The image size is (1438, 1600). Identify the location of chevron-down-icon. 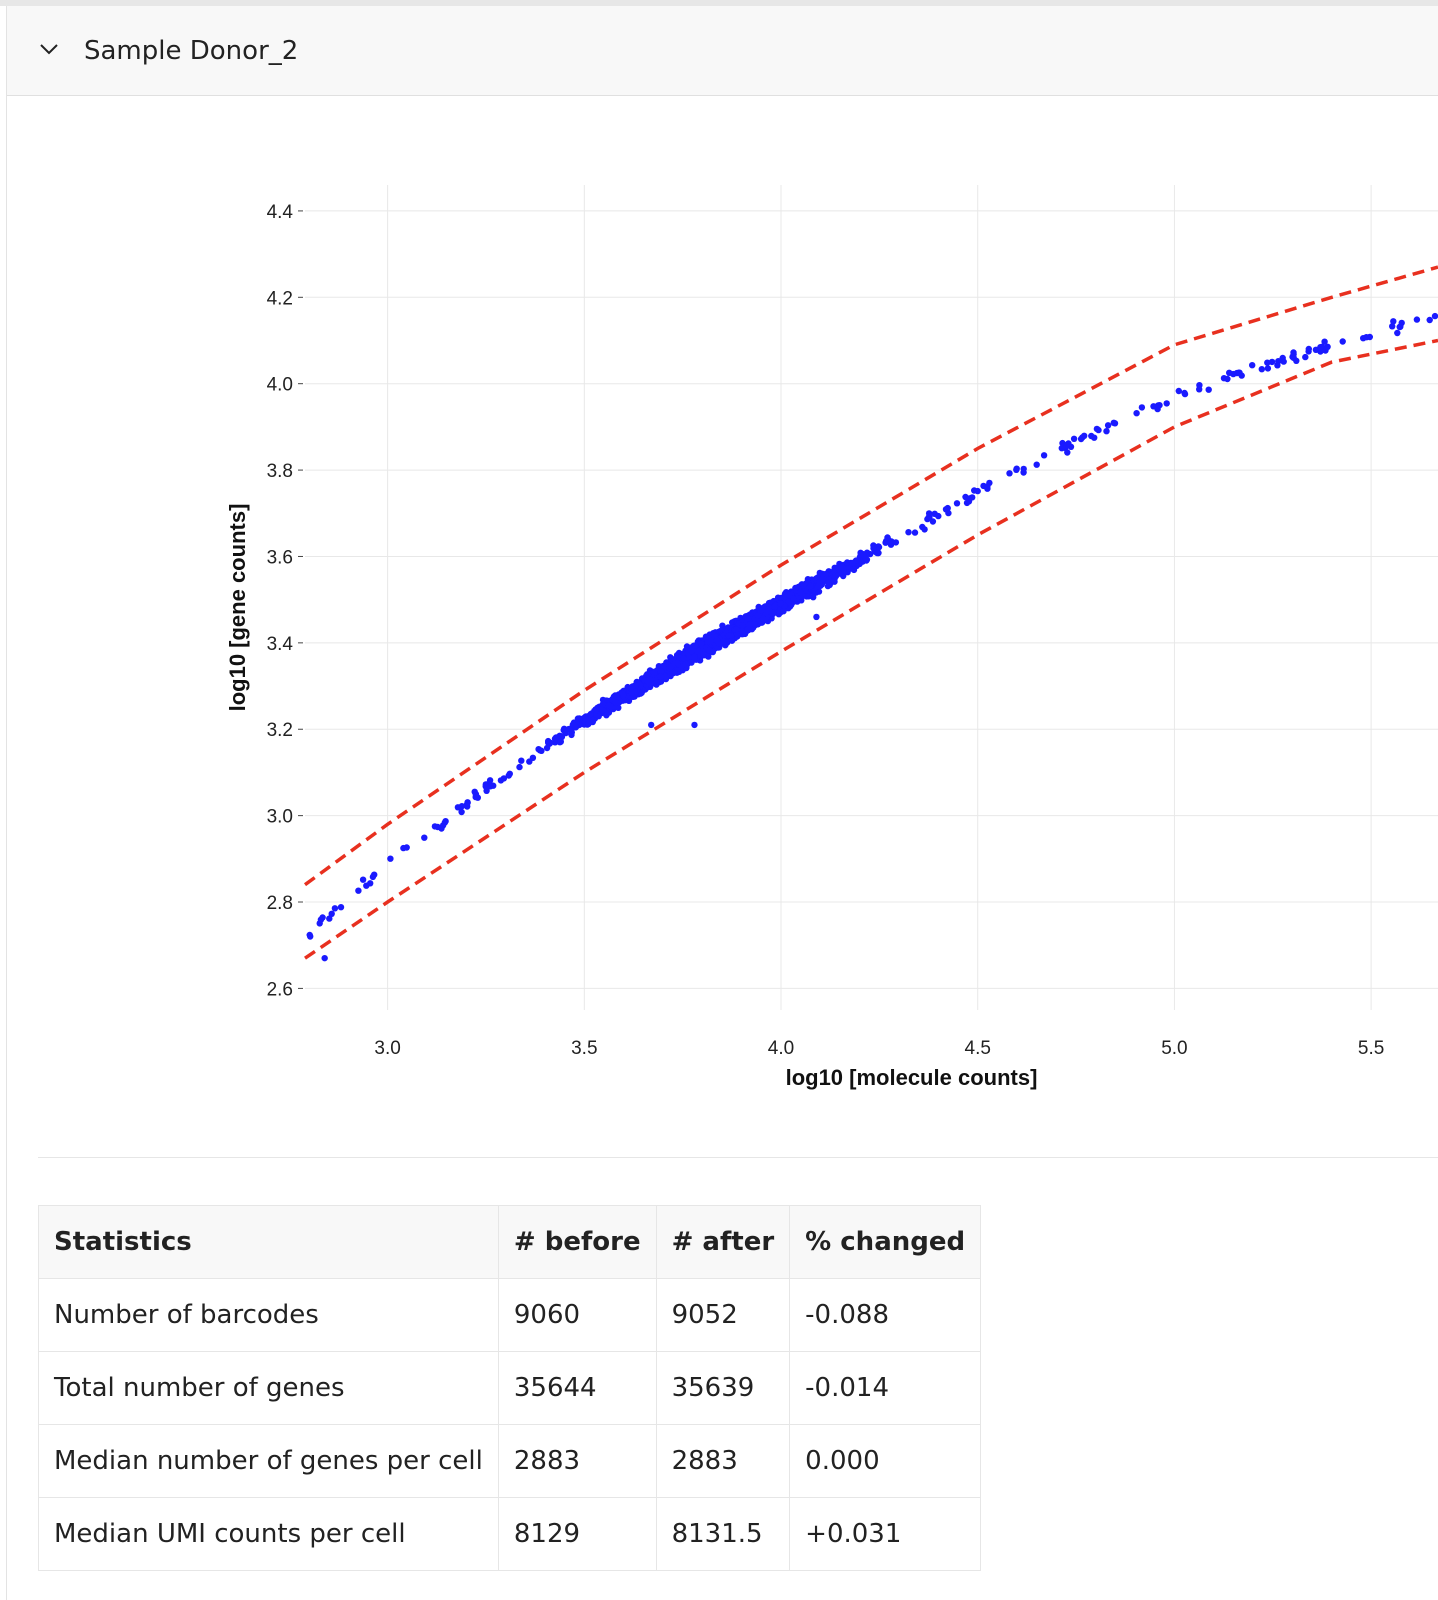
(49, 49).